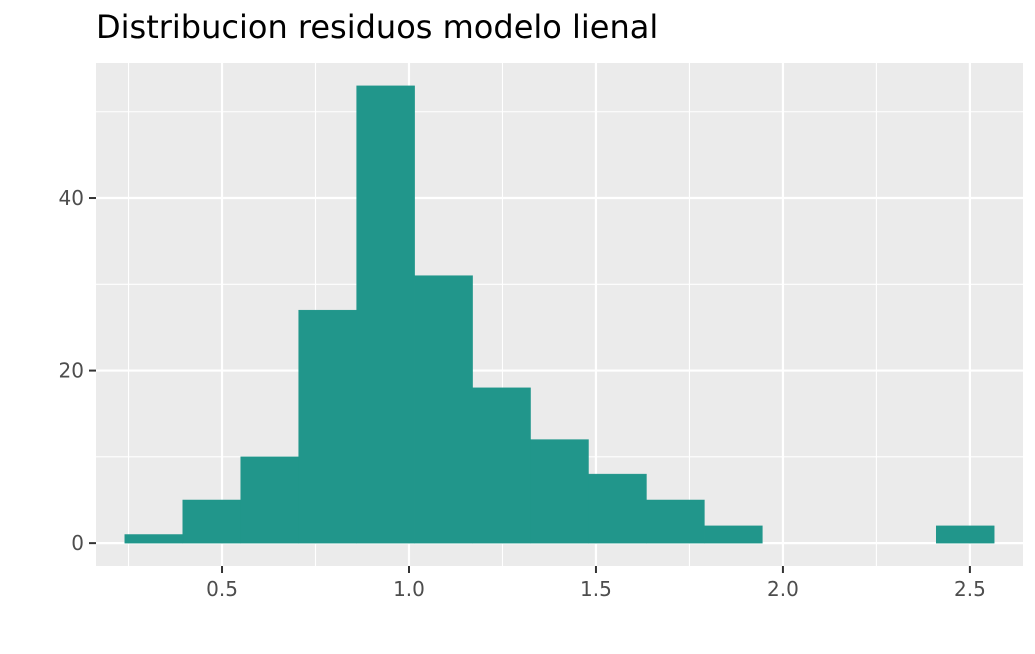 The image size is (1035, 654). Describe the element at coordinates (409, 589) in the screenshot. I see `x-tick-label: 1.0` at that location.